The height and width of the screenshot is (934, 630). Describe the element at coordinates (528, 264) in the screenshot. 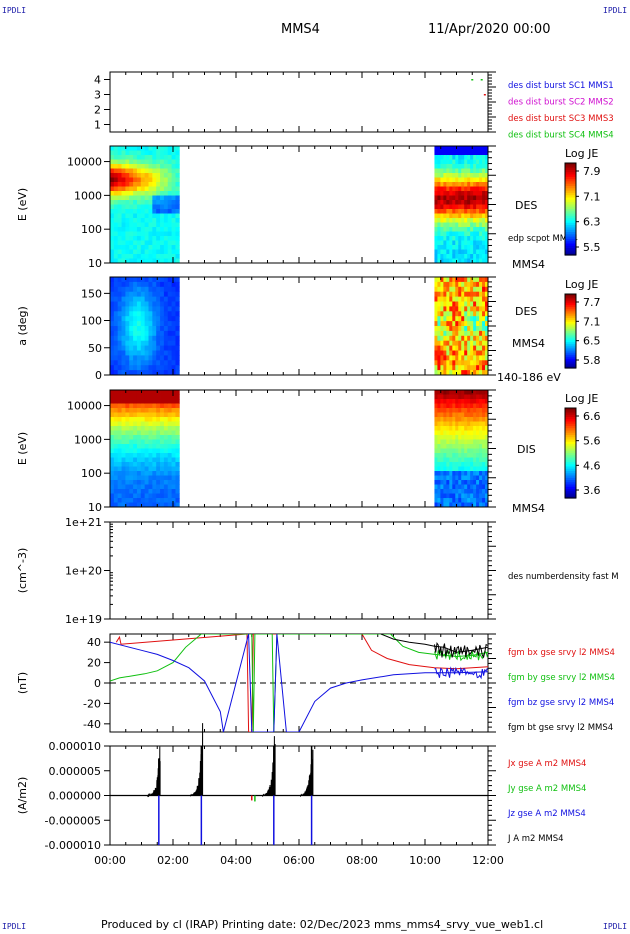

I see `spacecraft-label: MMS4` at that location.